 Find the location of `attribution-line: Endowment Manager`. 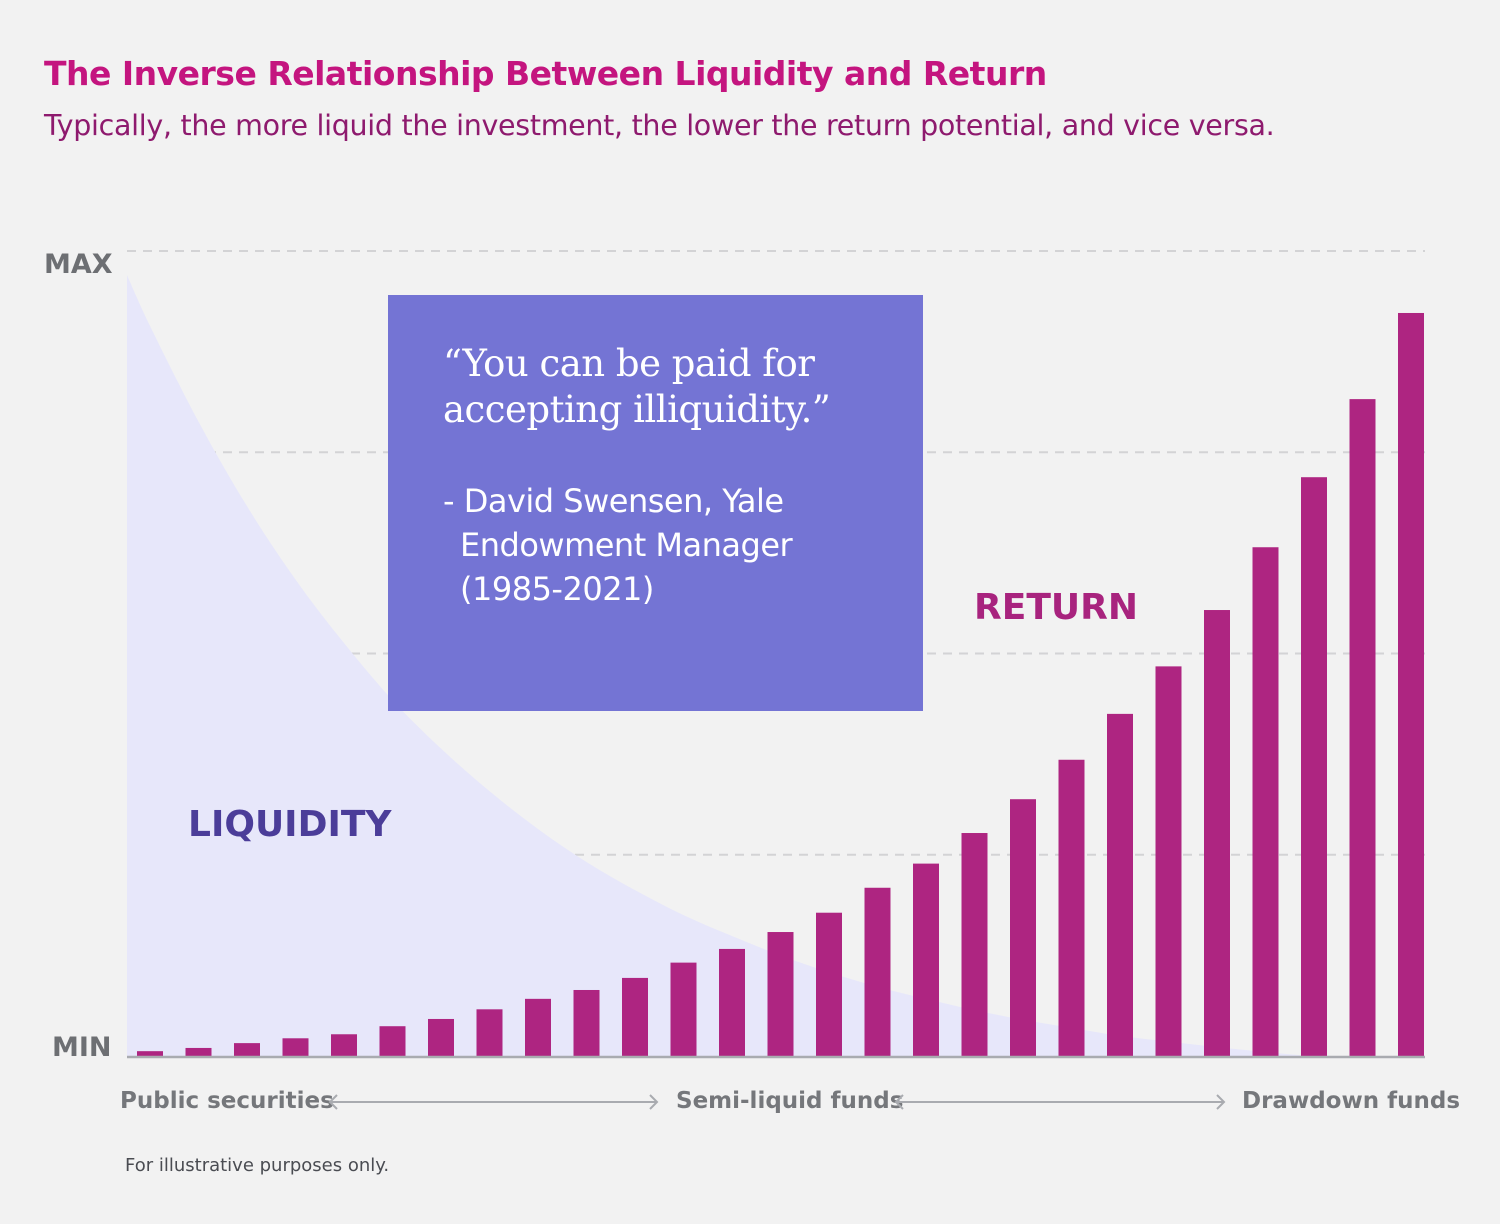

attribution-line: Endowment Manager is located at coordinates (626, 545).